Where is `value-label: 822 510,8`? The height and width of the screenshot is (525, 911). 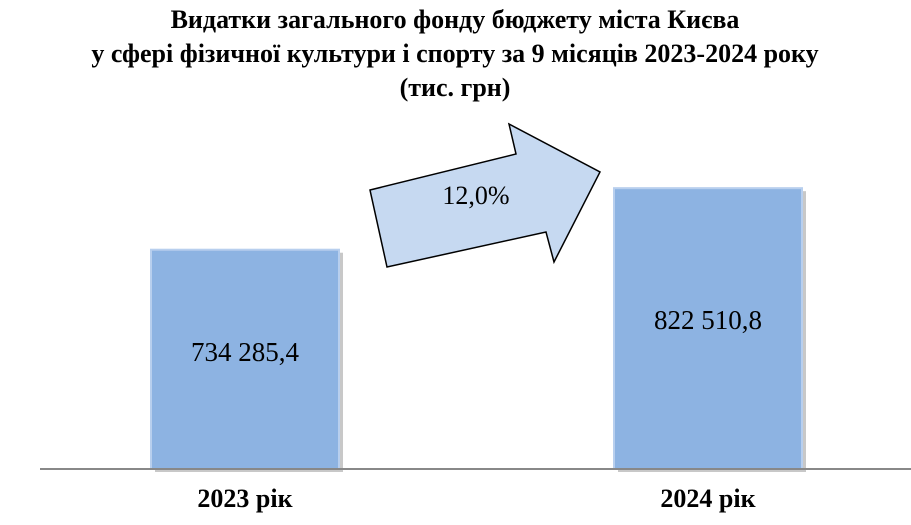 value-label: 822 510,8 is located at coordinates (708, 320).